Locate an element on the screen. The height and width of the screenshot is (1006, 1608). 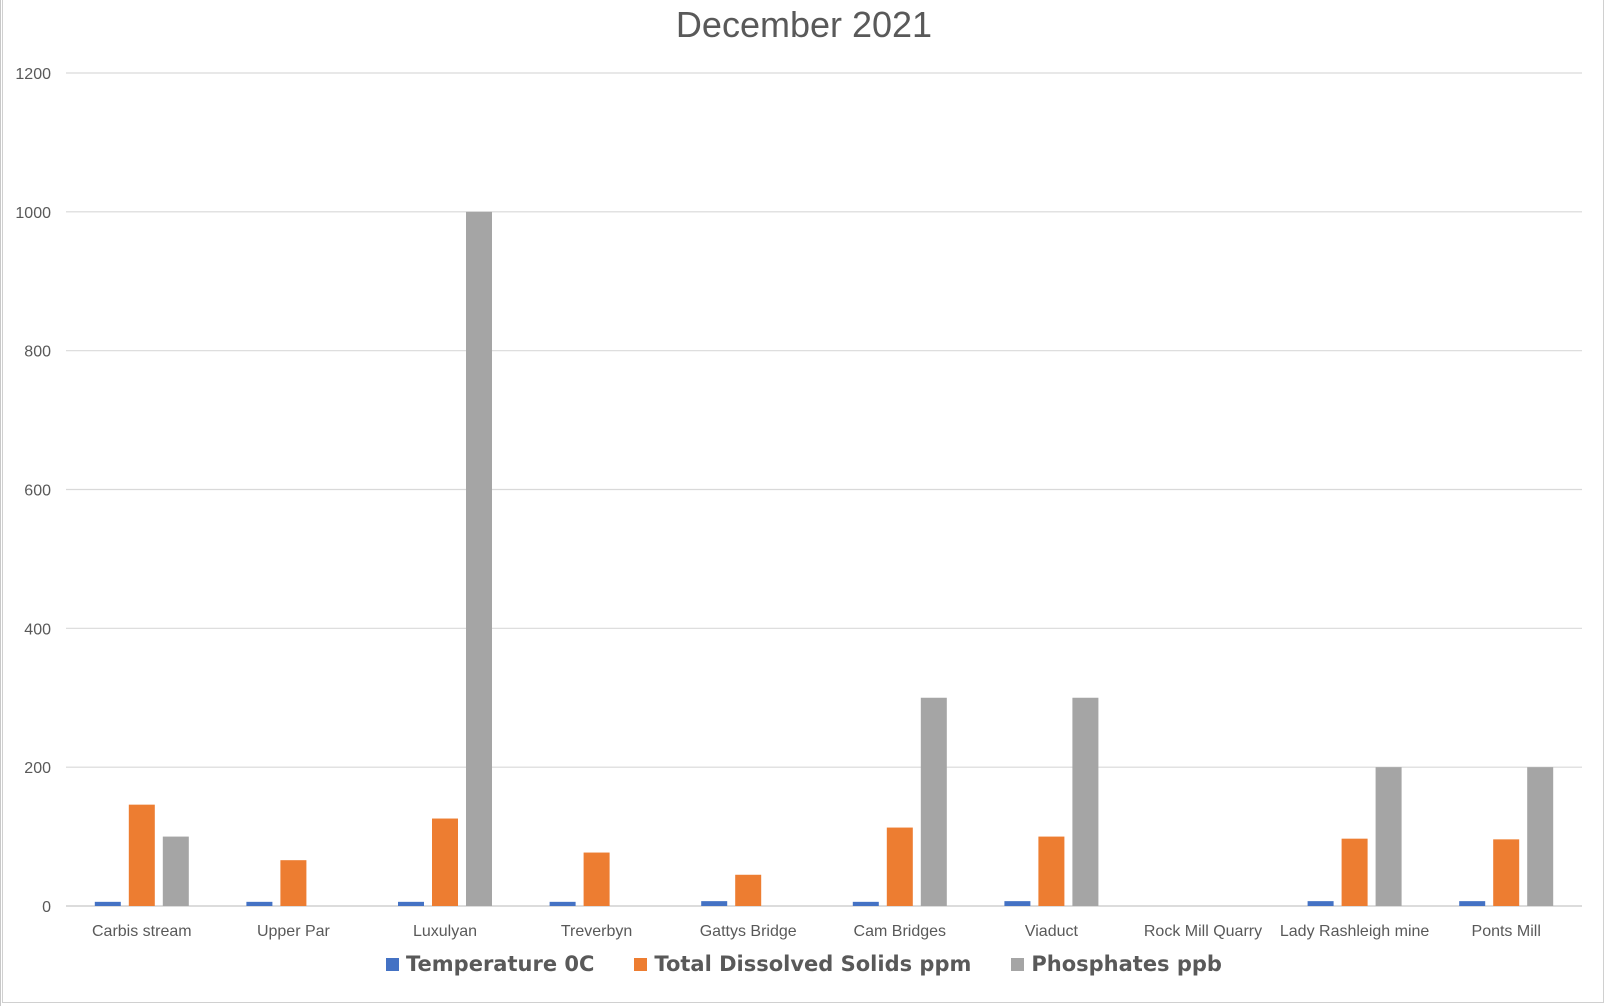
x-tick-label: Rock Mill Quarry is located at coordinates (1203, 931).